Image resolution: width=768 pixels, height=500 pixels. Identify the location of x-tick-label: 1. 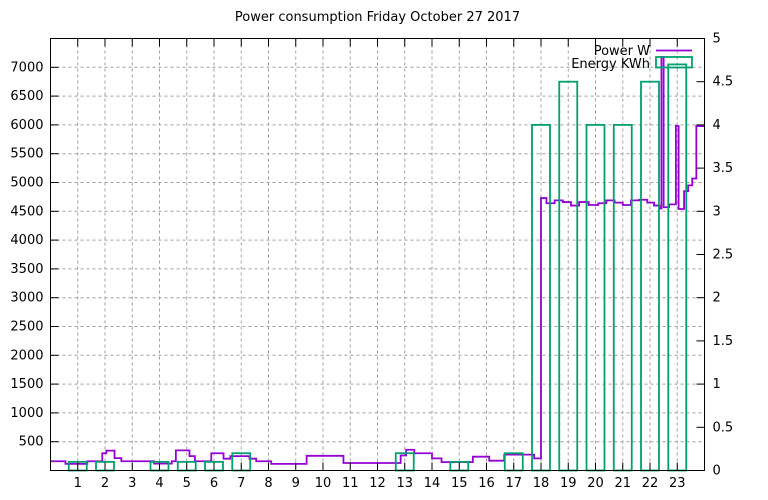
(78, 483).